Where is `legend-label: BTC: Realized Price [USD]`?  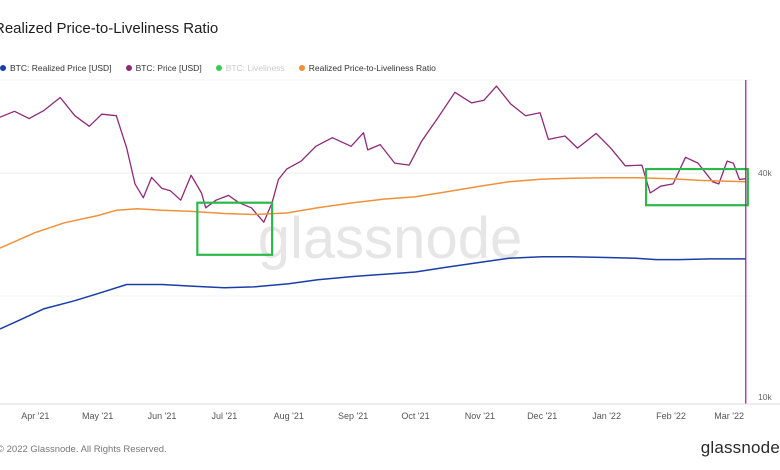
legend-label: BTC: Realized Price [USD] is located at coordinates (61, 68).